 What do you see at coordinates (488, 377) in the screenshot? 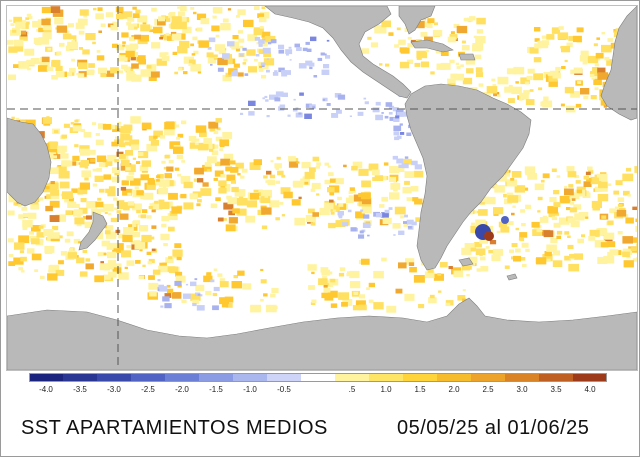
I see `scale-swatch` at bounding box center [488, 377].